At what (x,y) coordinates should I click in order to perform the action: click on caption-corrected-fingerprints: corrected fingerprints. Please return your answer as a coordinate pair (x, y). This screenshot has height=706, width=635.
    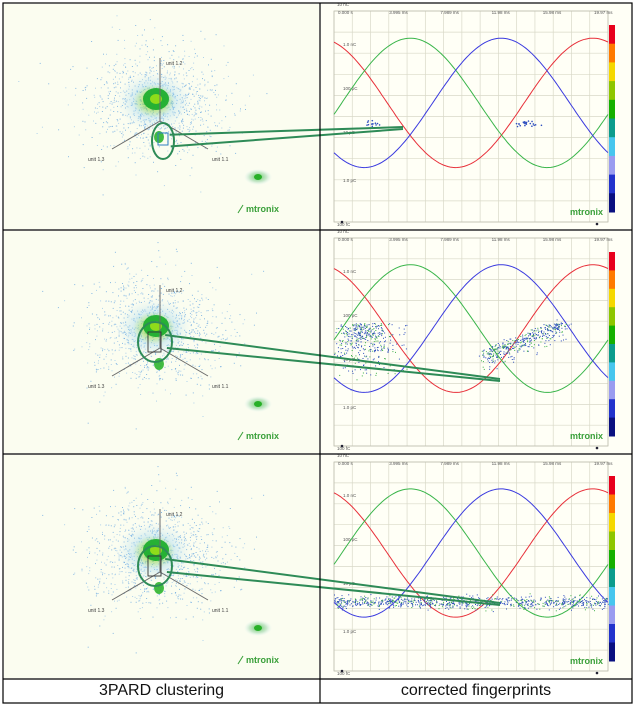
    Looking at the image, I should click on (476, 690).